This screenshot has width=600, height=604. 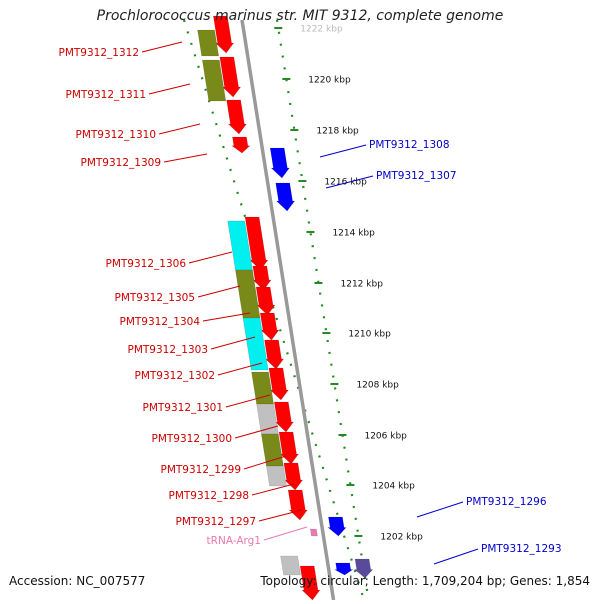 I want to click on gene-label: PMT9312_1297, so click(x=216, y=522).